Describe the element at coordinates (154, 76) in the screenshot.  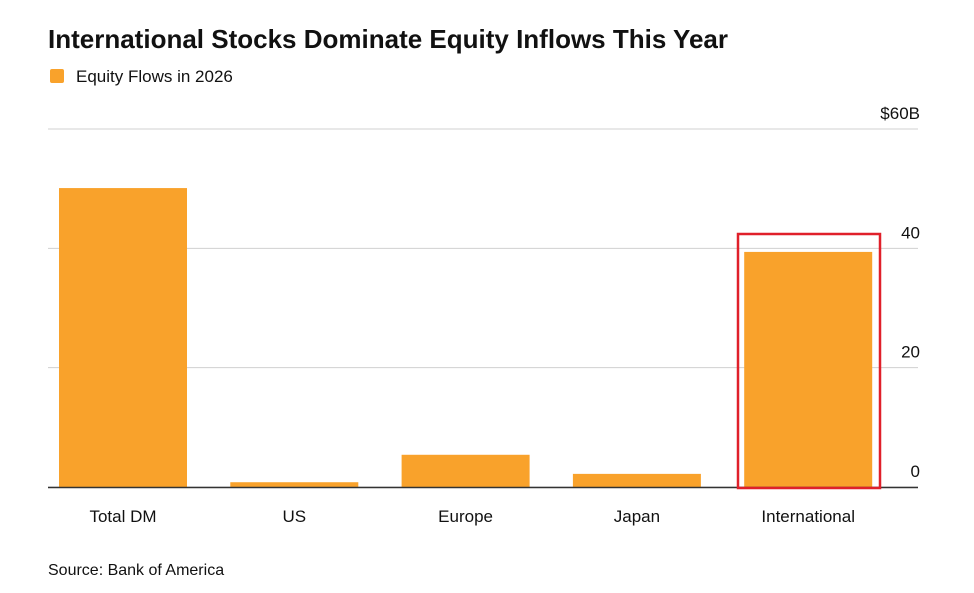
I see `legend-label: Equity Flows in 2026` at that location.